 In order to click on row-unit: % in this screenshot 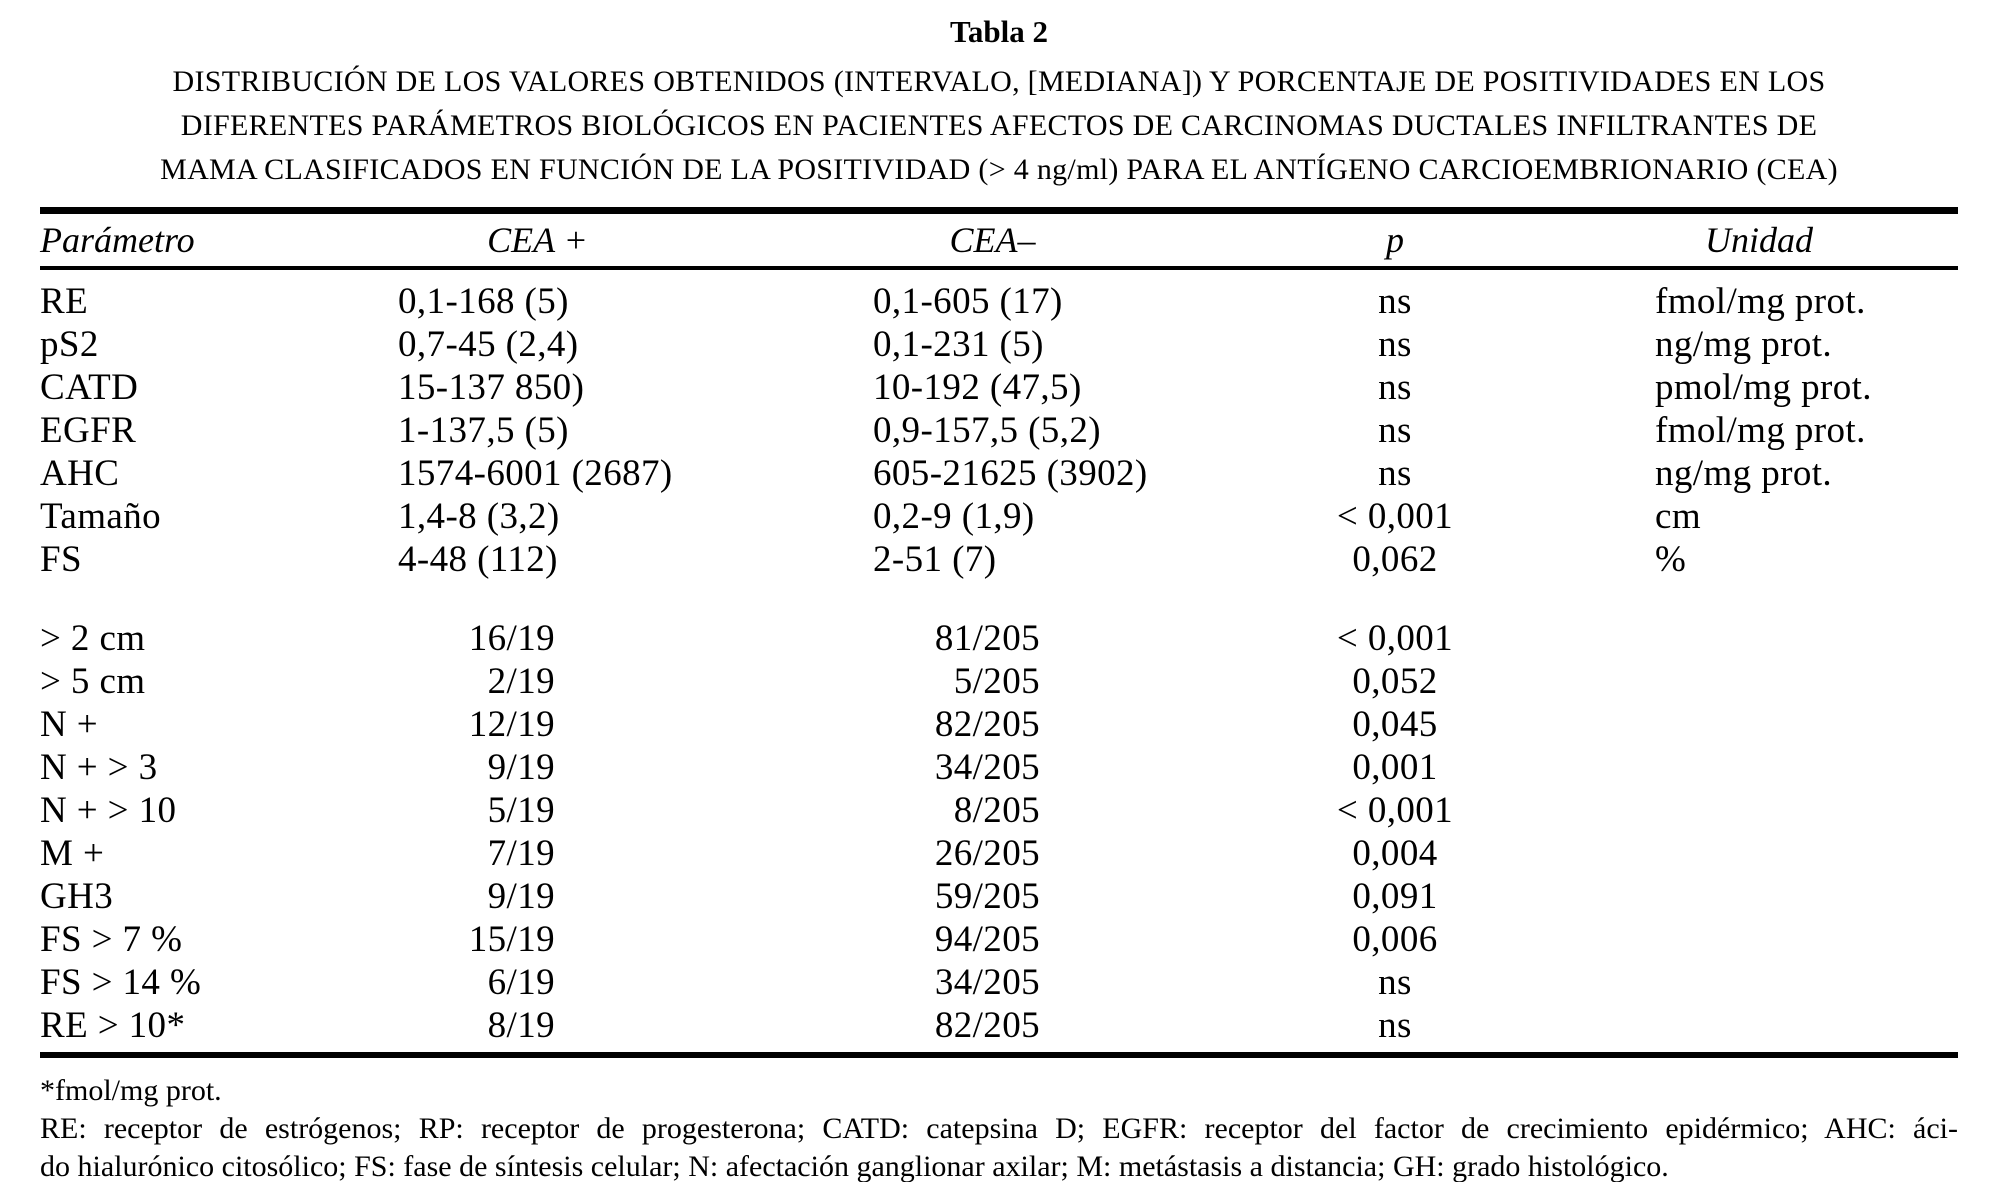, I will do `click(1671, 559)`.